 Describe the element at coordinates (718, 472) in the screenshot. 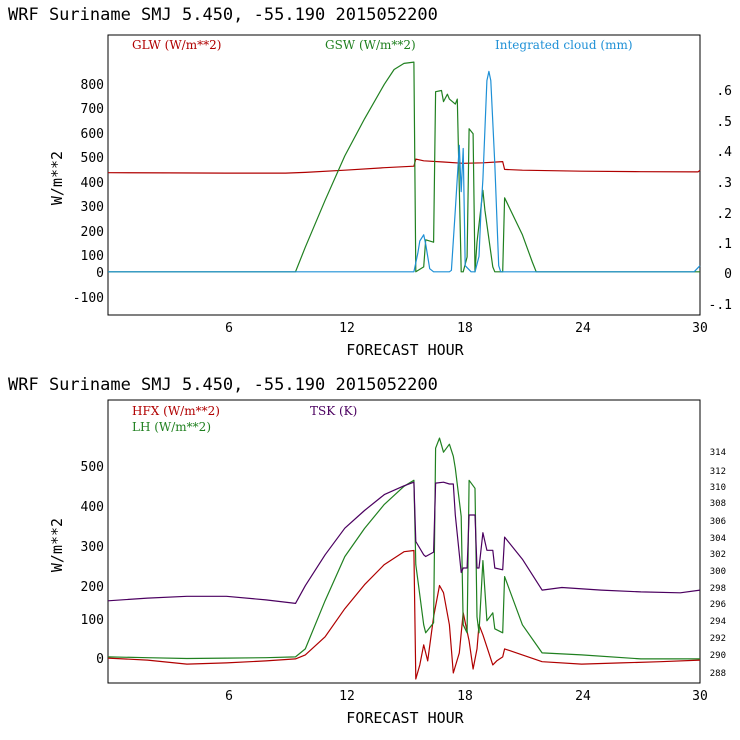

I see `bottom-y2tick-312: 312` at that location.